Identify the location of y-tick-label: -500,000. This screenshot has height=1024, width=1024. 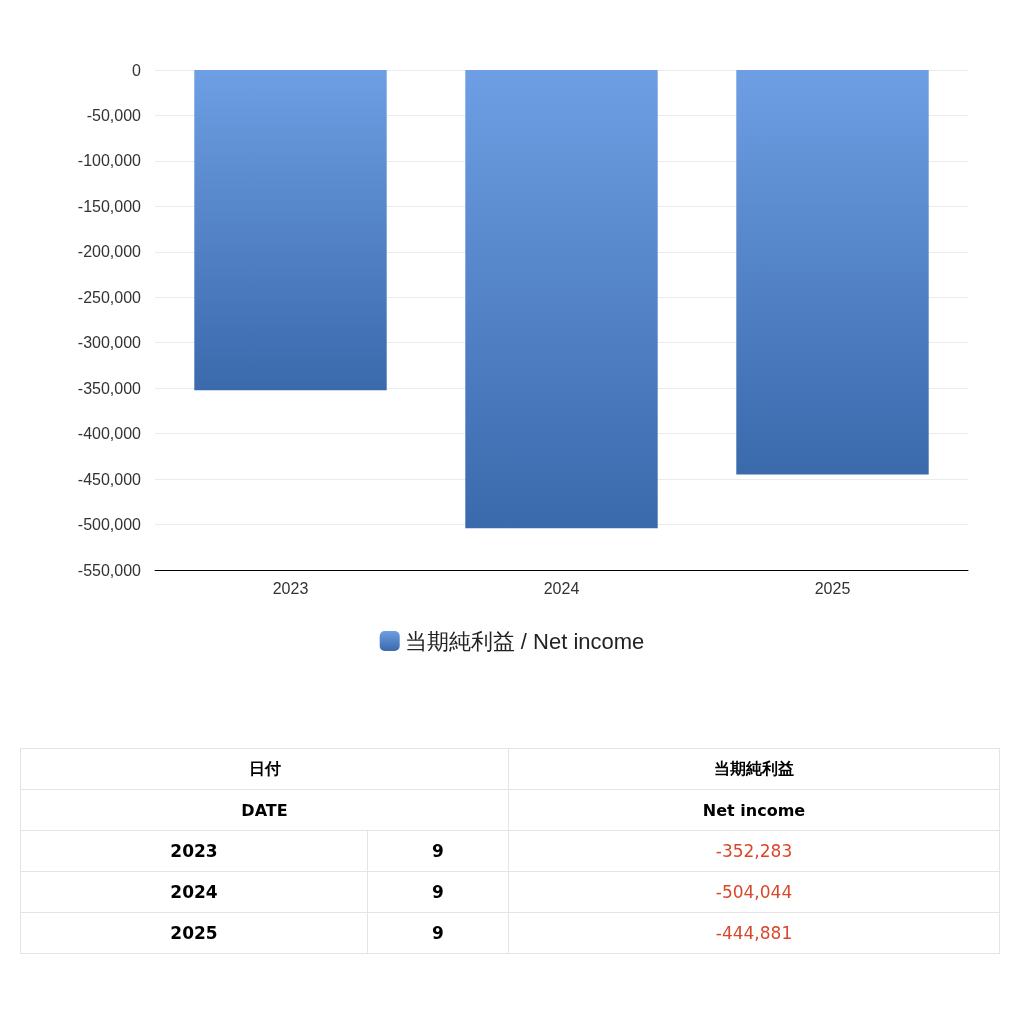
(109, 525).